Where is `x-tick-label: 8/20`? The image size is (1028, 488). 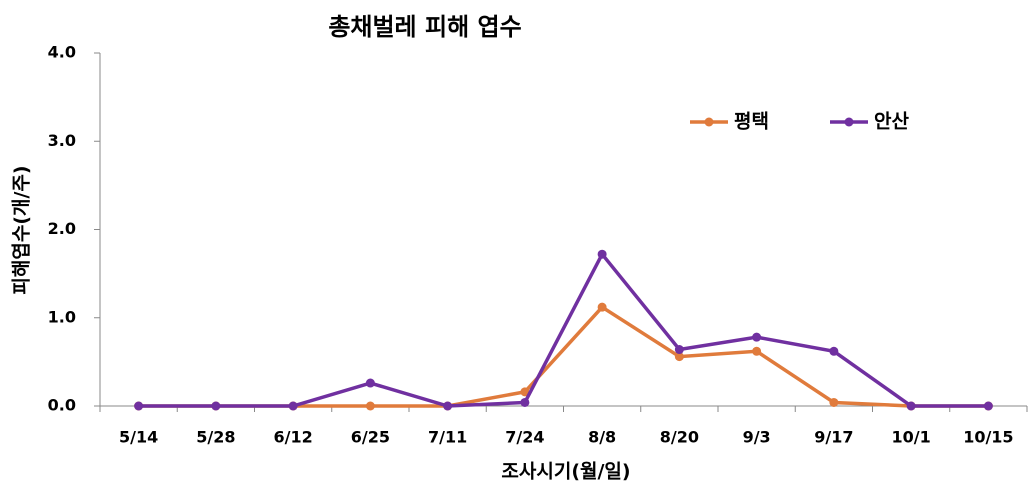 x-tick-label: 8/20 is located at coordinates (679, 437).